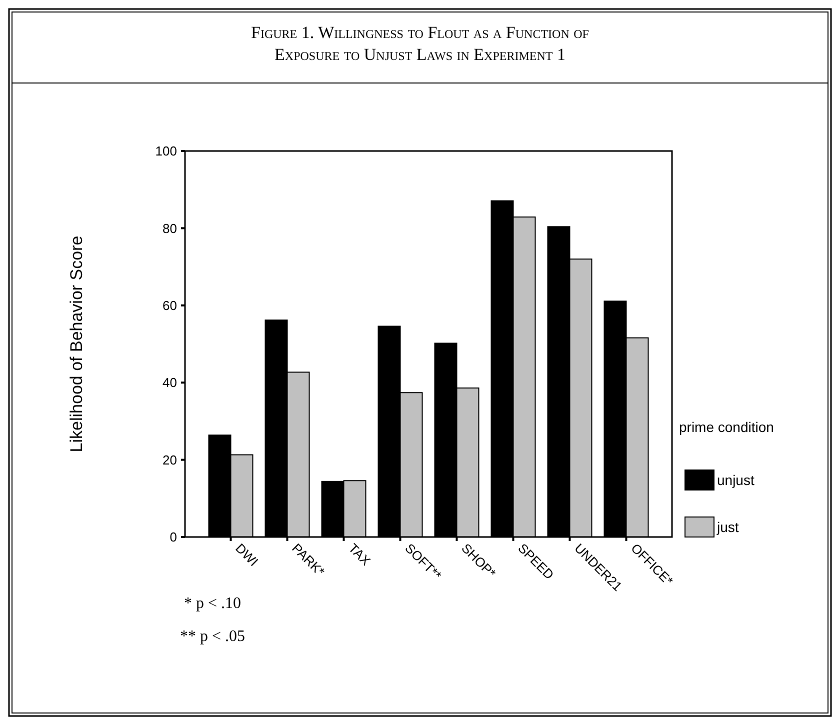 Image resolution: width=840 pixels, height=725 pixels. I want to click on y-tick-label: 40, so click(169, 382).